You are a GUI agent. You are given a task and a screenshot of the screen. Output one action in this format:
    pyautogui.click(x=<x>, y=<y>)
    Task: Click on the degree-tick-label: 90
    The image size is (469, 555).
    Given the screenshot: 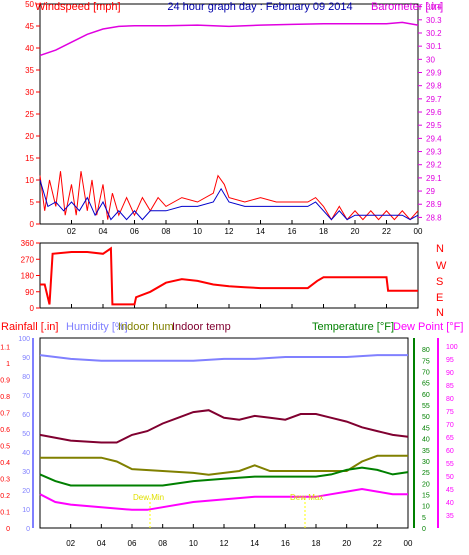 What is the action you would take?
    pyautogui.click(x=29, y=292)
    